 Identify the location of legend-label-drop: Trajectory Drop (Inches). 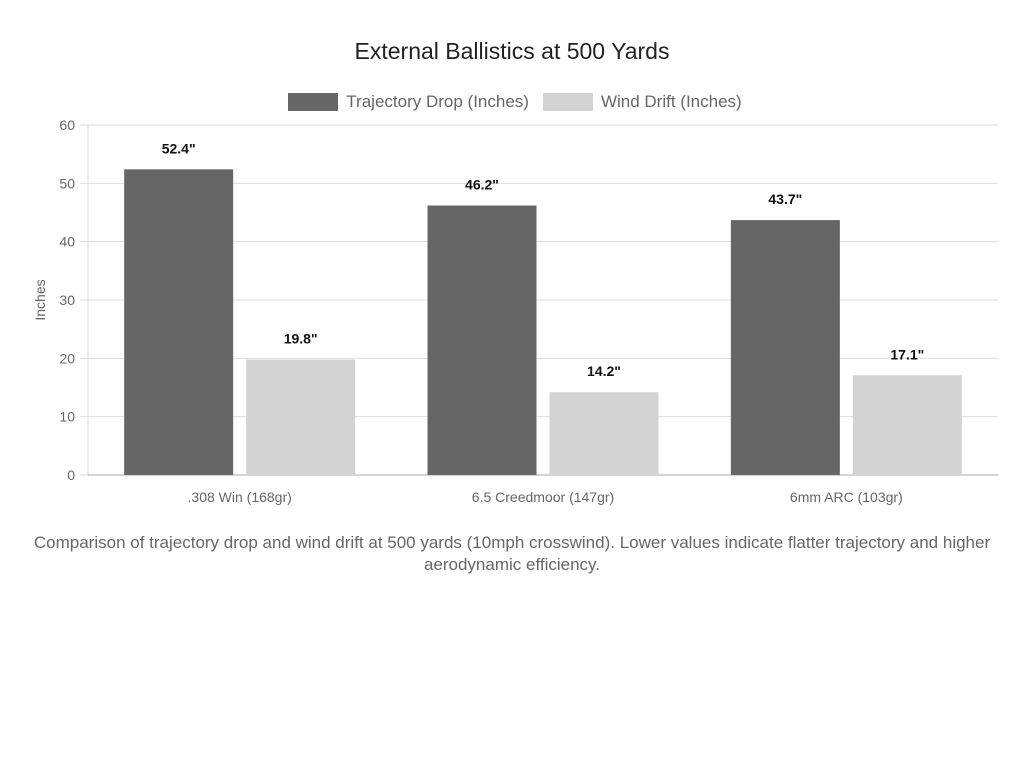
(437, 101).